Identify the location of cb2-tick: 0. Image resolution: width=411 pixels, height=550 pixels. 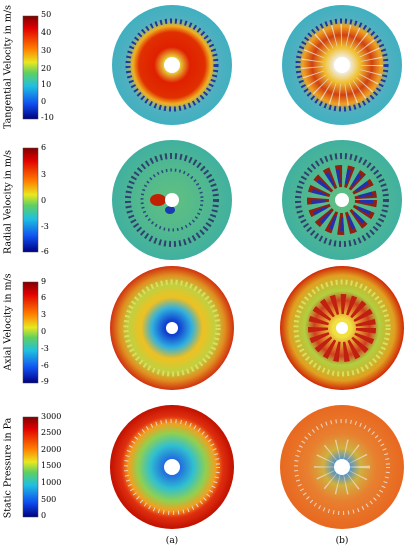
(44, 200).